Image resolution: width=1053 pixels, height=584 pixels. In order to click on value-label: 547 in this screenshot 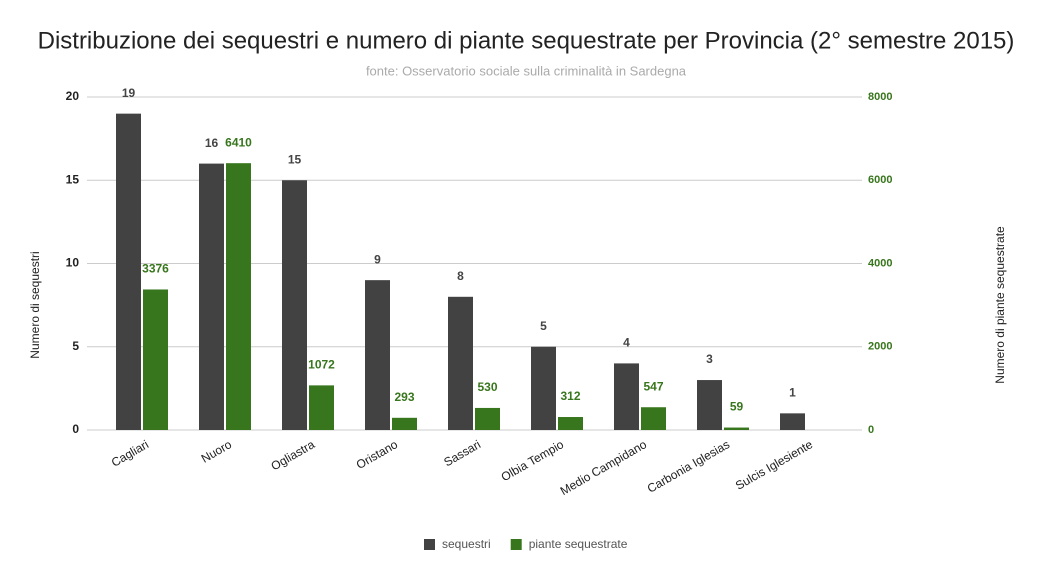, I will do `click(653, 386)`.